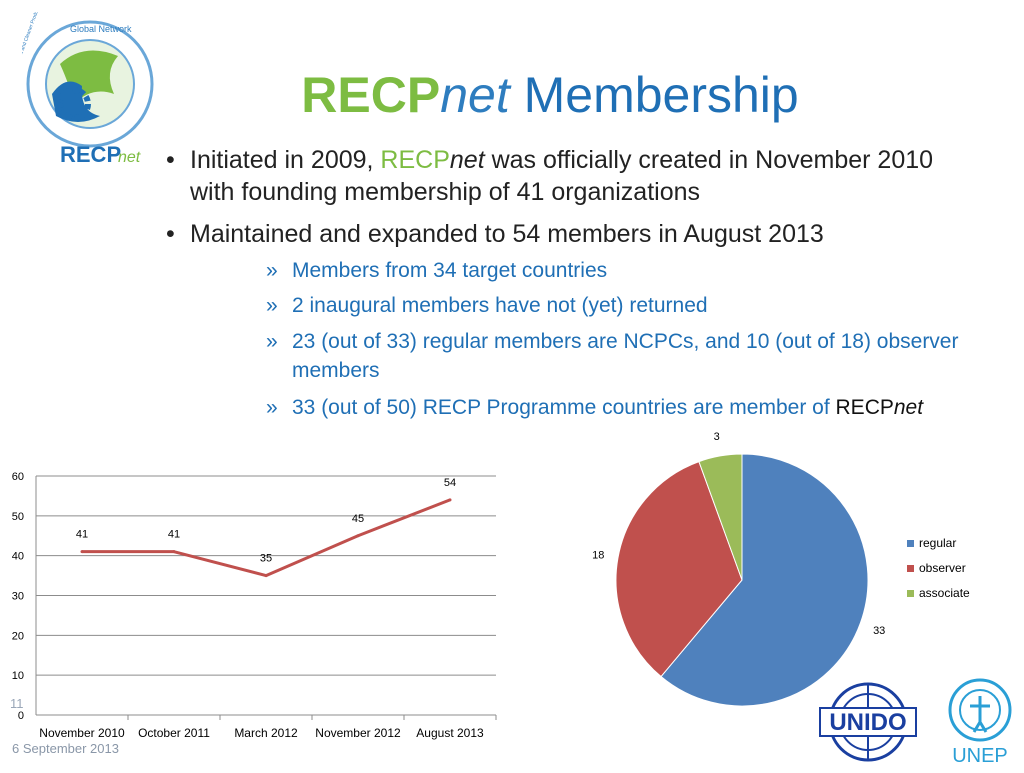 Image resolution: width=1024 pixels, height=773 pixels. Describe the element at coordinates (266, 559) in the screenshot. I see `data-label: 35` at that location.